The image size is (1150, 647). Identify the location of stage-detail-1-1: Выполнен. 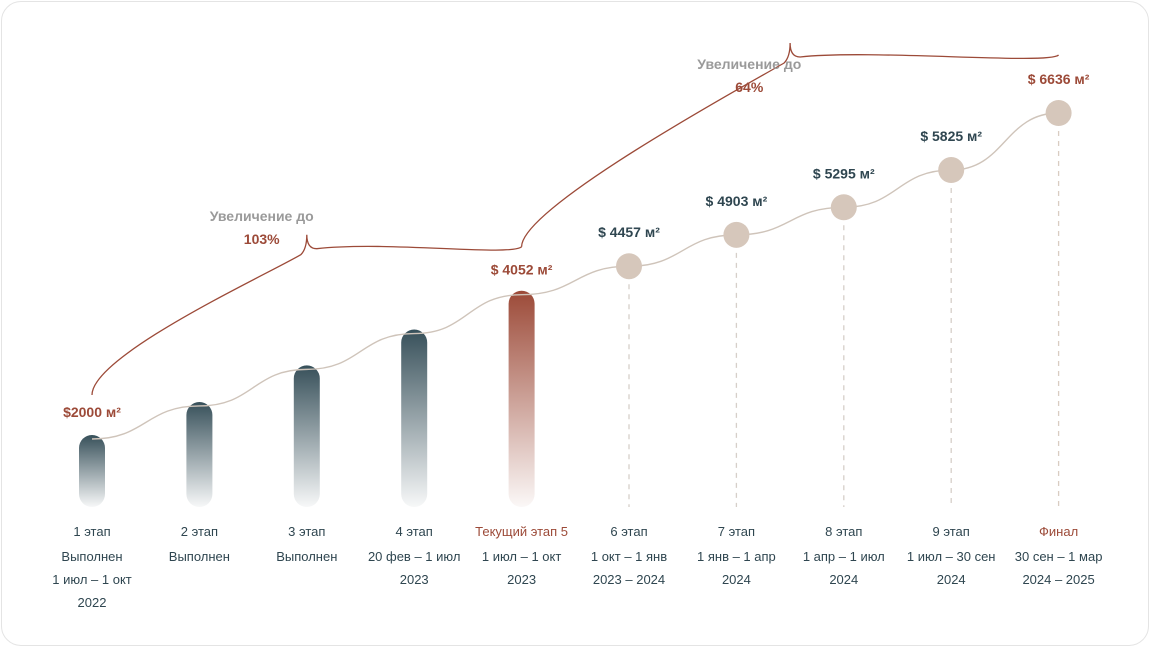
(91, 556).